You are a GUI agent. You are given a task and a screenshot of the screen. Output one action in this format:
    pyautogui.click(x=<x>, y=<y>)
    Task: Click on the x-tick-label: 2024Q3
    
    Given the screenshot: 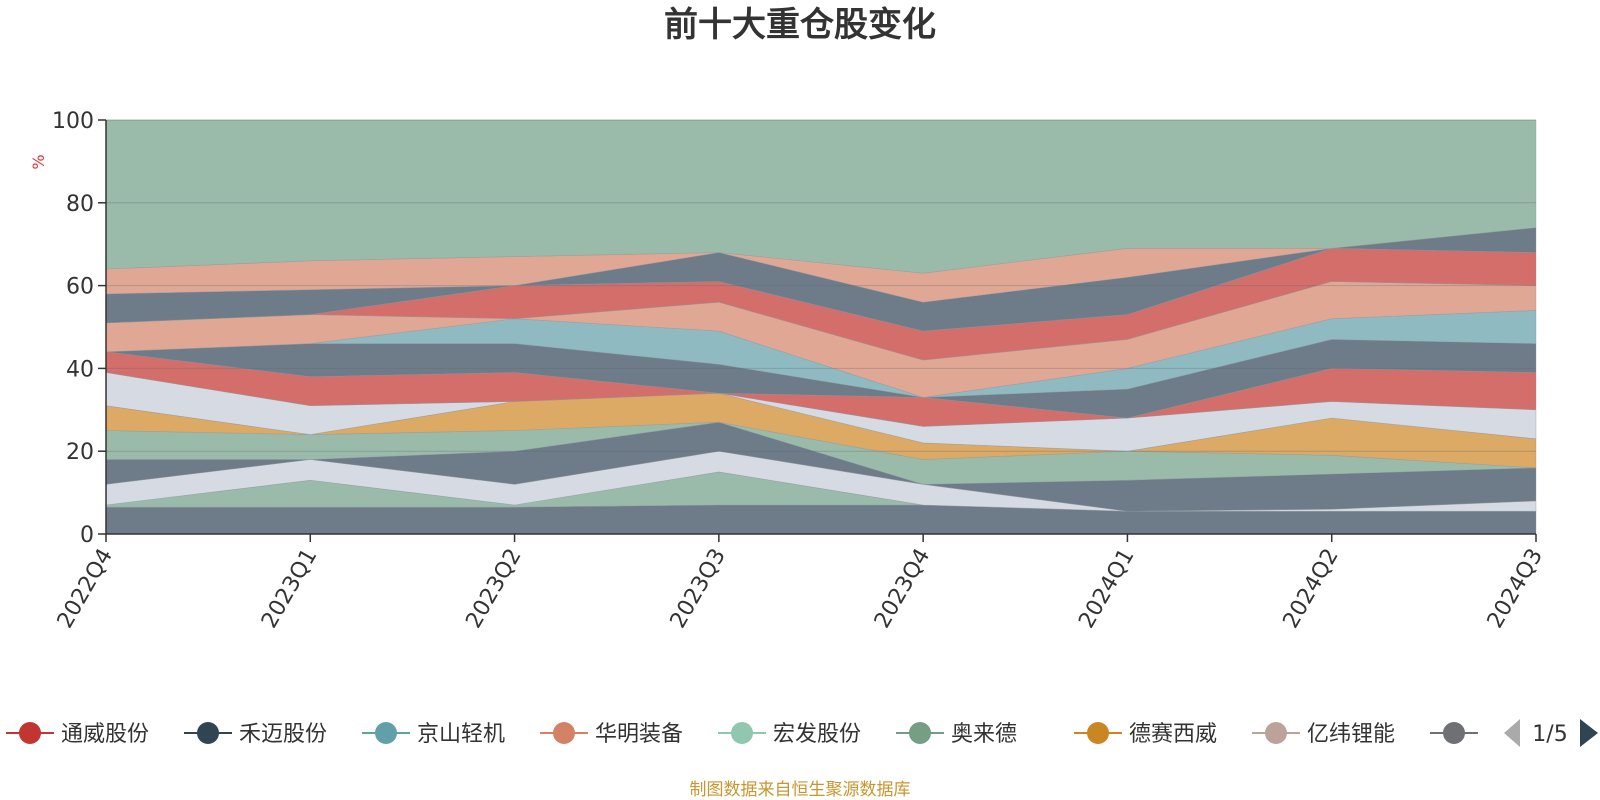 What is the action you would take?
    pyautogui.click(x=1515, y=589)
    